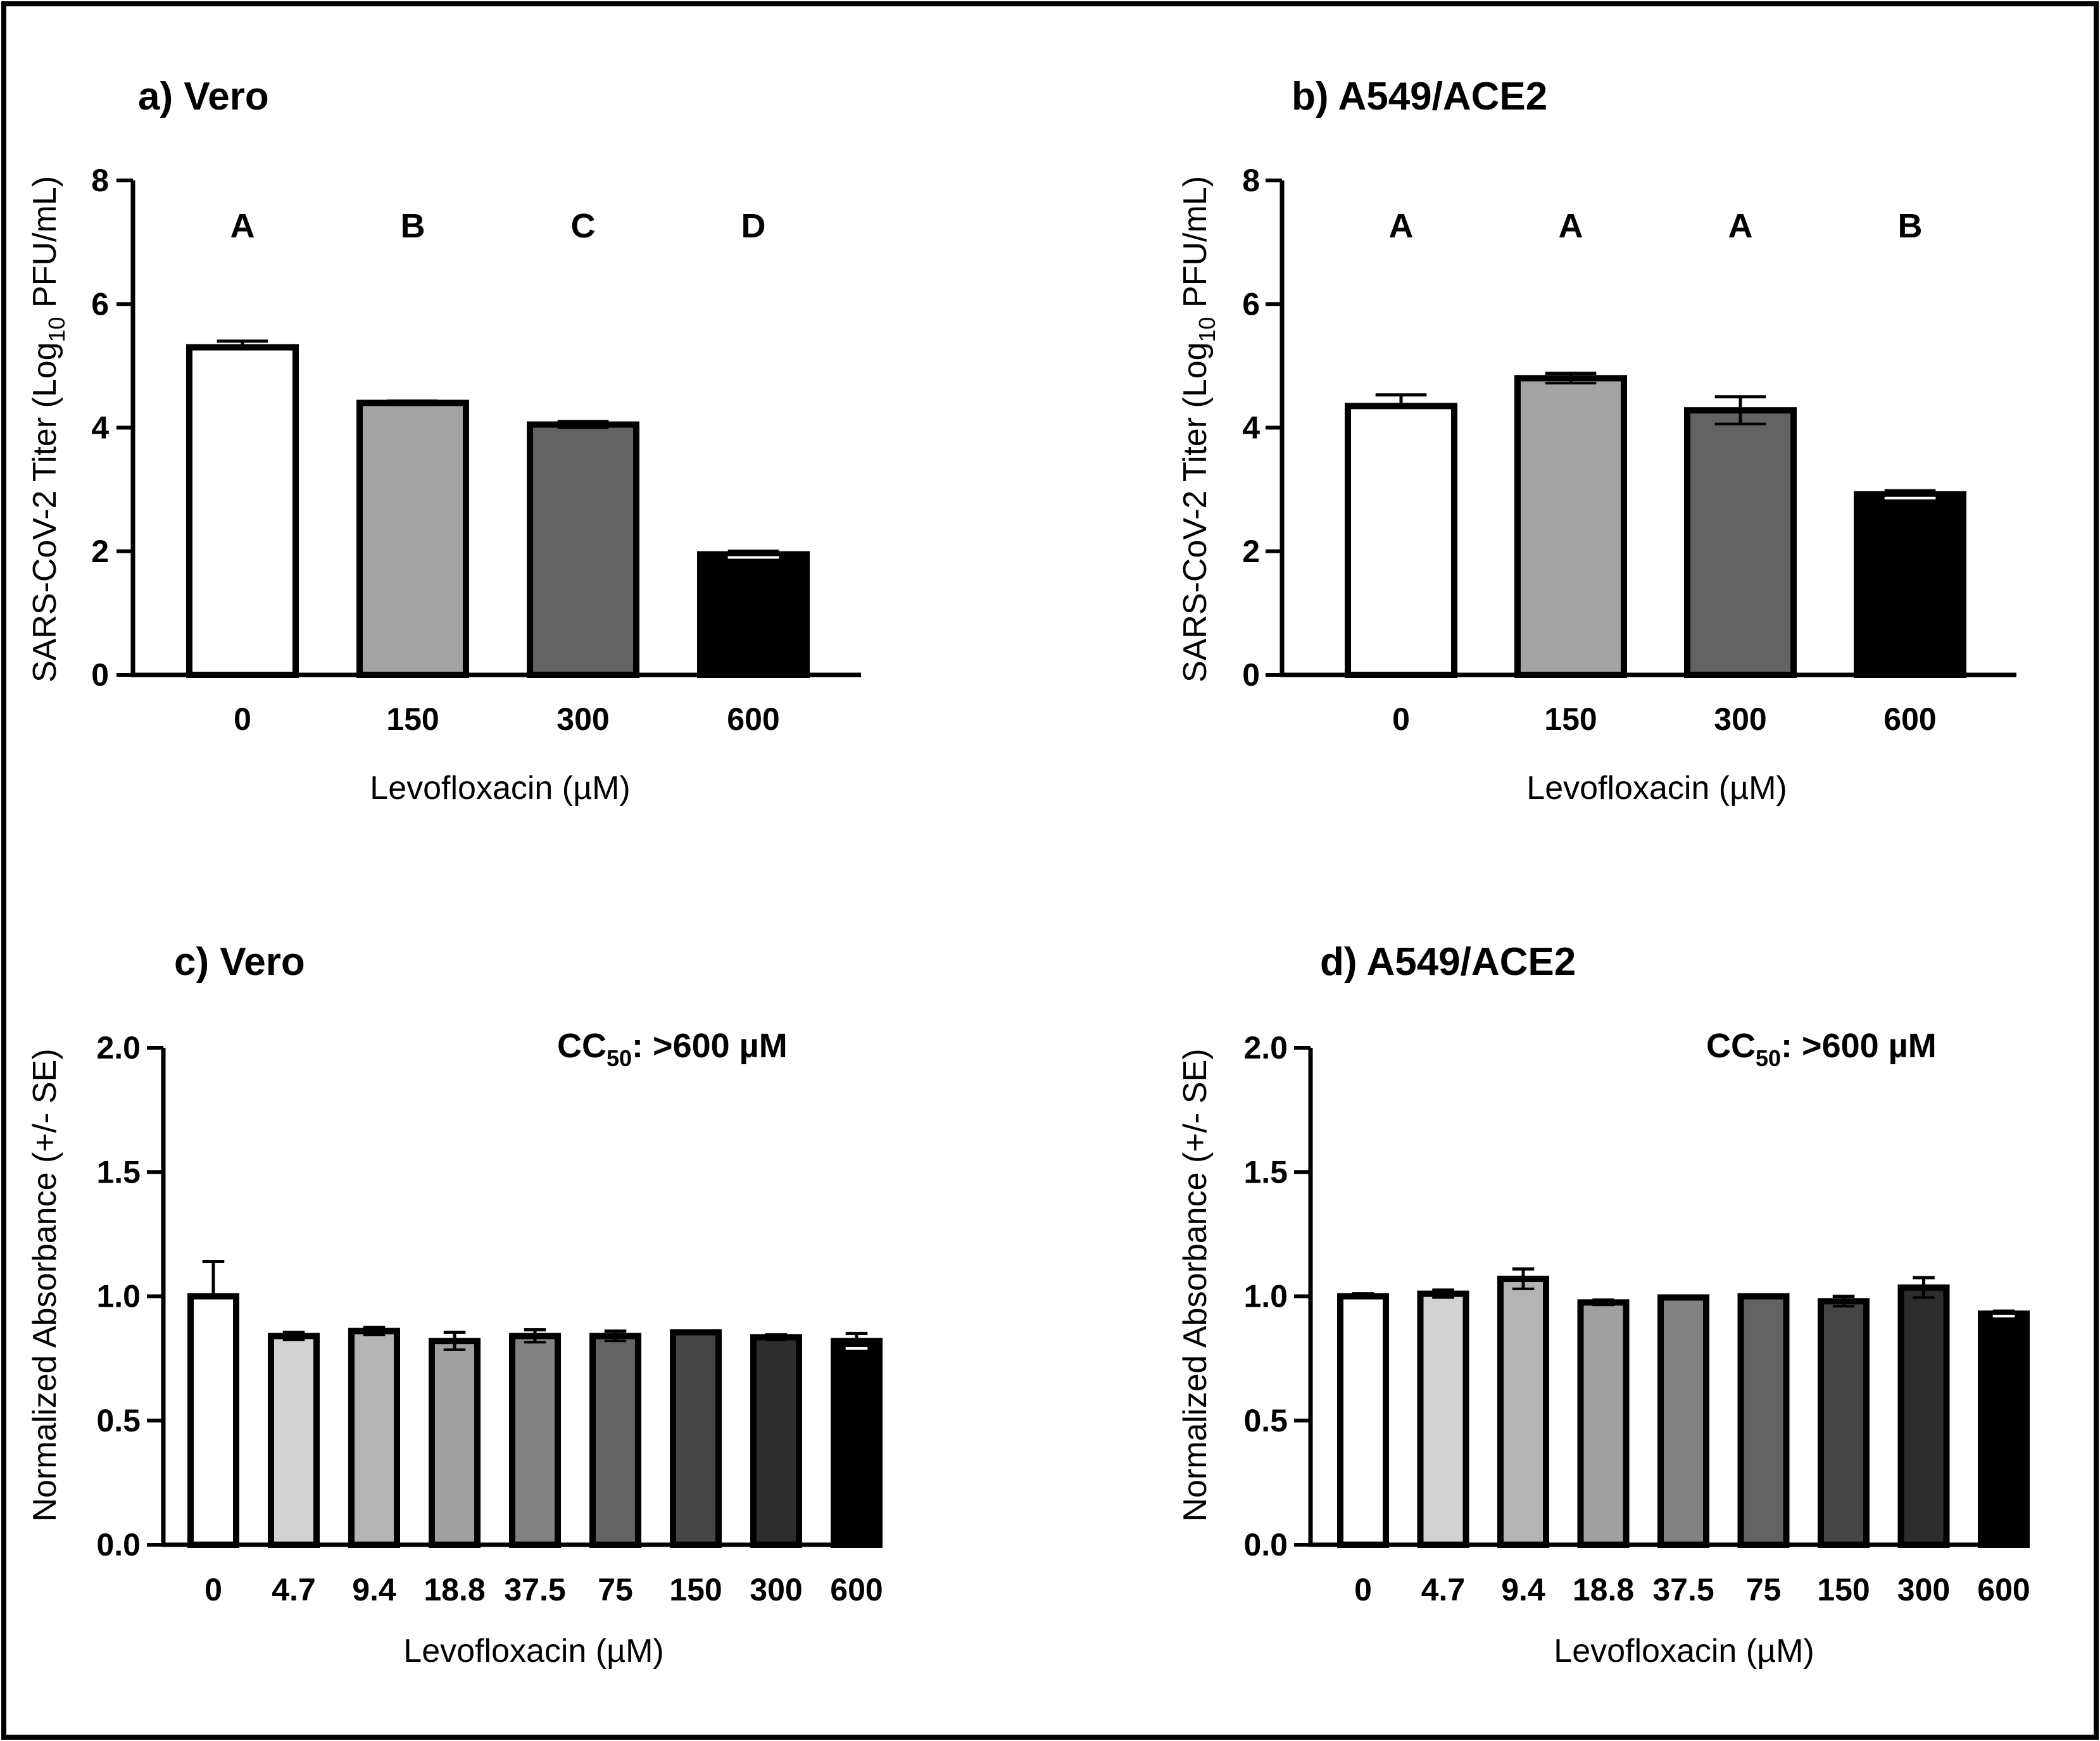 Image resolution: width=2100 pixels, height=1741 pixels. I want to click on panel-a-x-tick-label: 150, so click(412, 719).